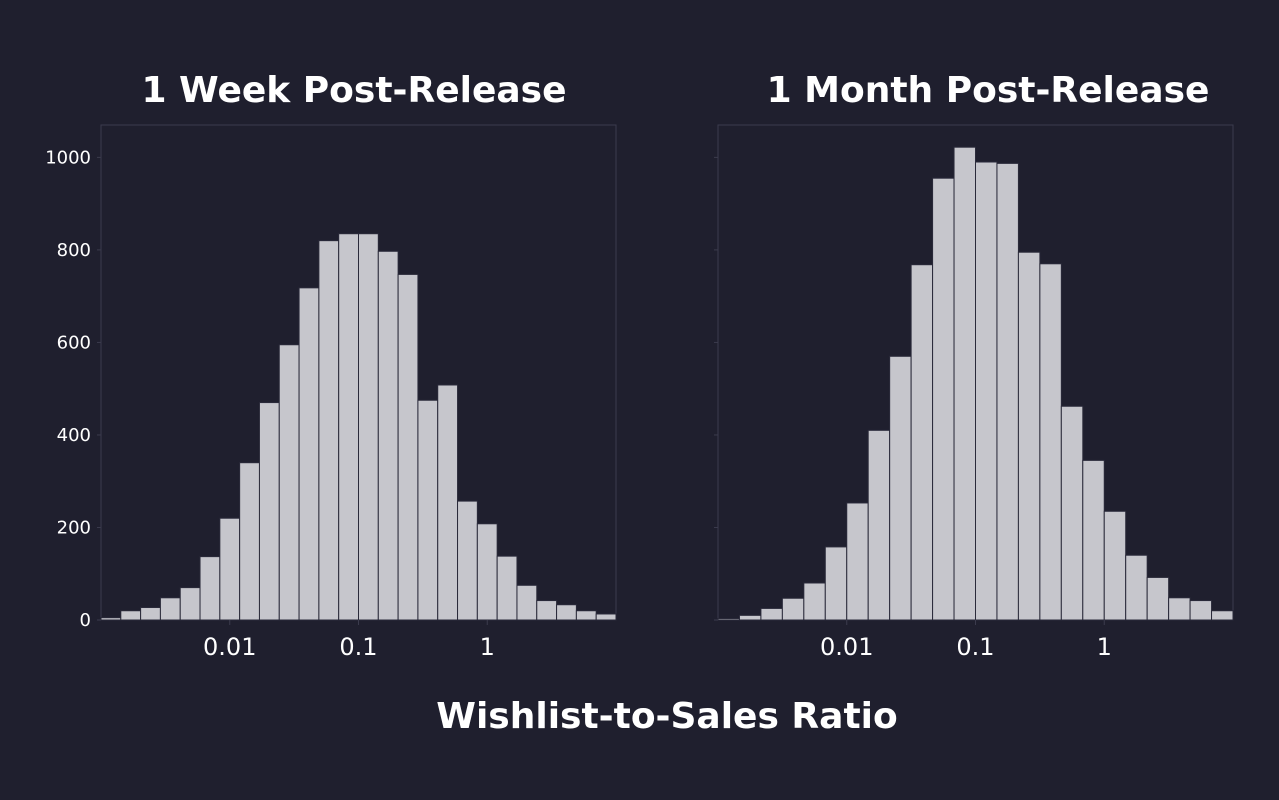  Describe the element at coordinates (85, 620) in the screenshot. I see `y-tick-label: 0` at that location.